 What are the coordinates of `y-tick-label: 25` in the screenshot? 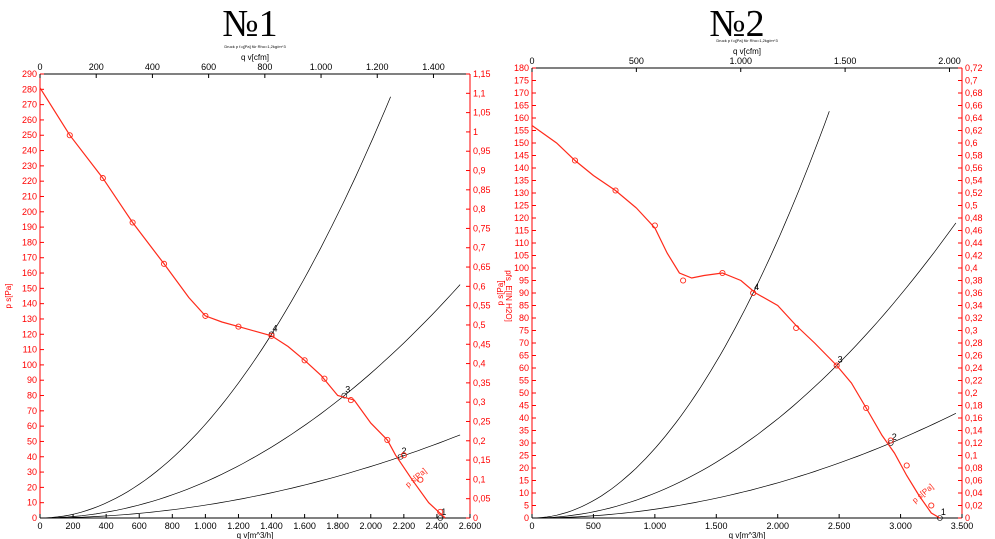 It's located at (524, 456).